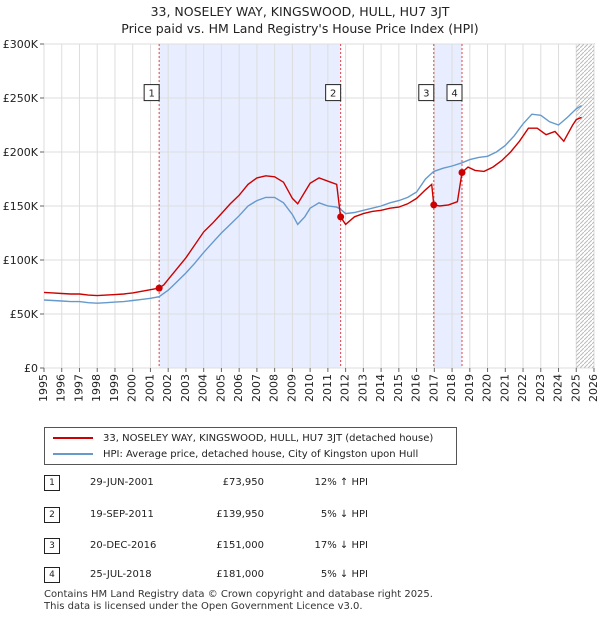 This screenshot has width=600, height=620. Describe the element at coordinates (73, 438) in the screenshot. I see `legend-swatch-property` at that location.